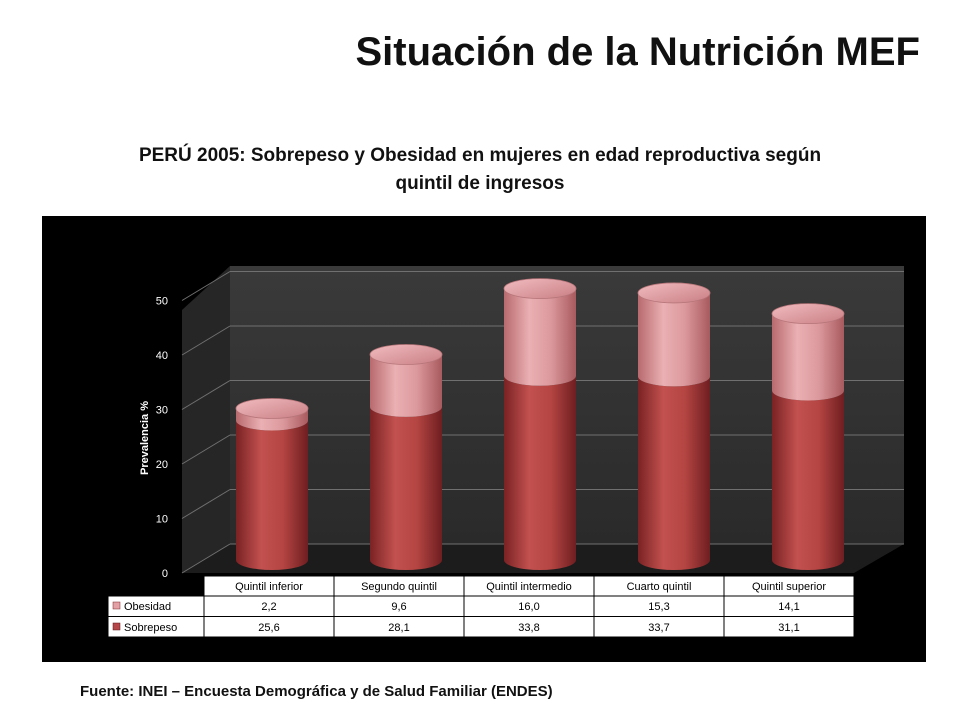 This screenshot has height=720, width=960. Describe the element at coordinates (658, 628) in the screenshot. I see `table-value-sobrepeso: 33,7` at that location.